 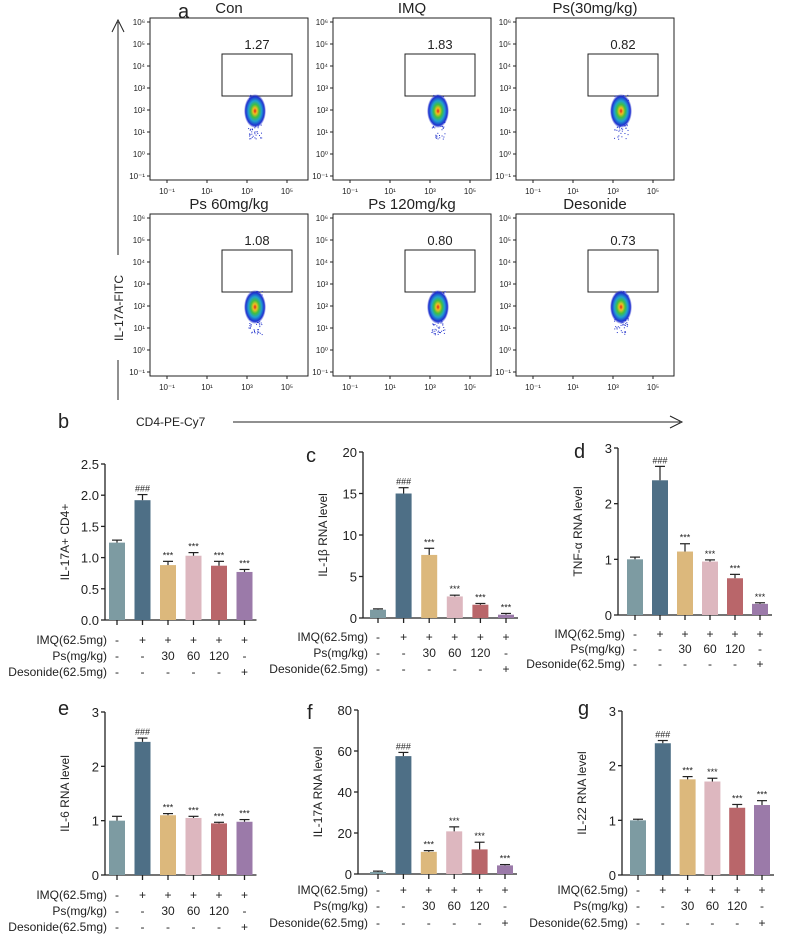 I want to click on treatment-value: 60, so click(x=455, y=653).